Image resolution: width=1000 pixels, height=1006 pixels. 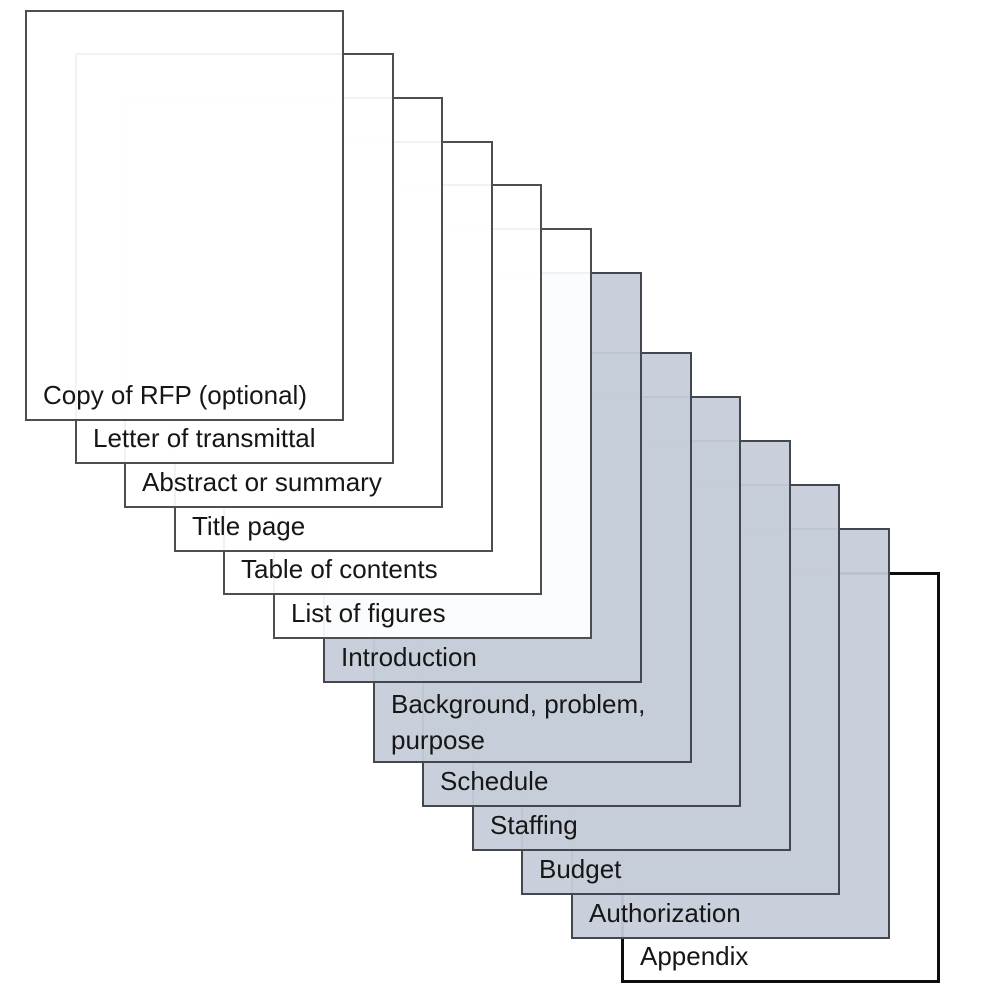 I want to click on page-label: Title page, so click(x=248, y=526).